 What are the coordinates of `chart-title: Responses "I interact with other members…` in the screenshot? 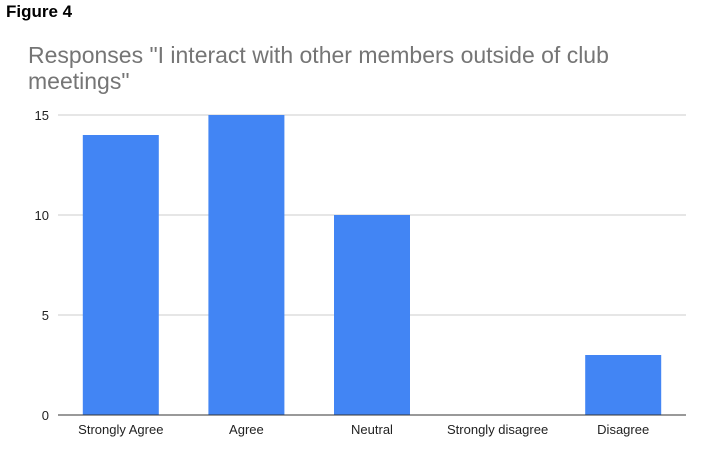 It's located at (318, 68).